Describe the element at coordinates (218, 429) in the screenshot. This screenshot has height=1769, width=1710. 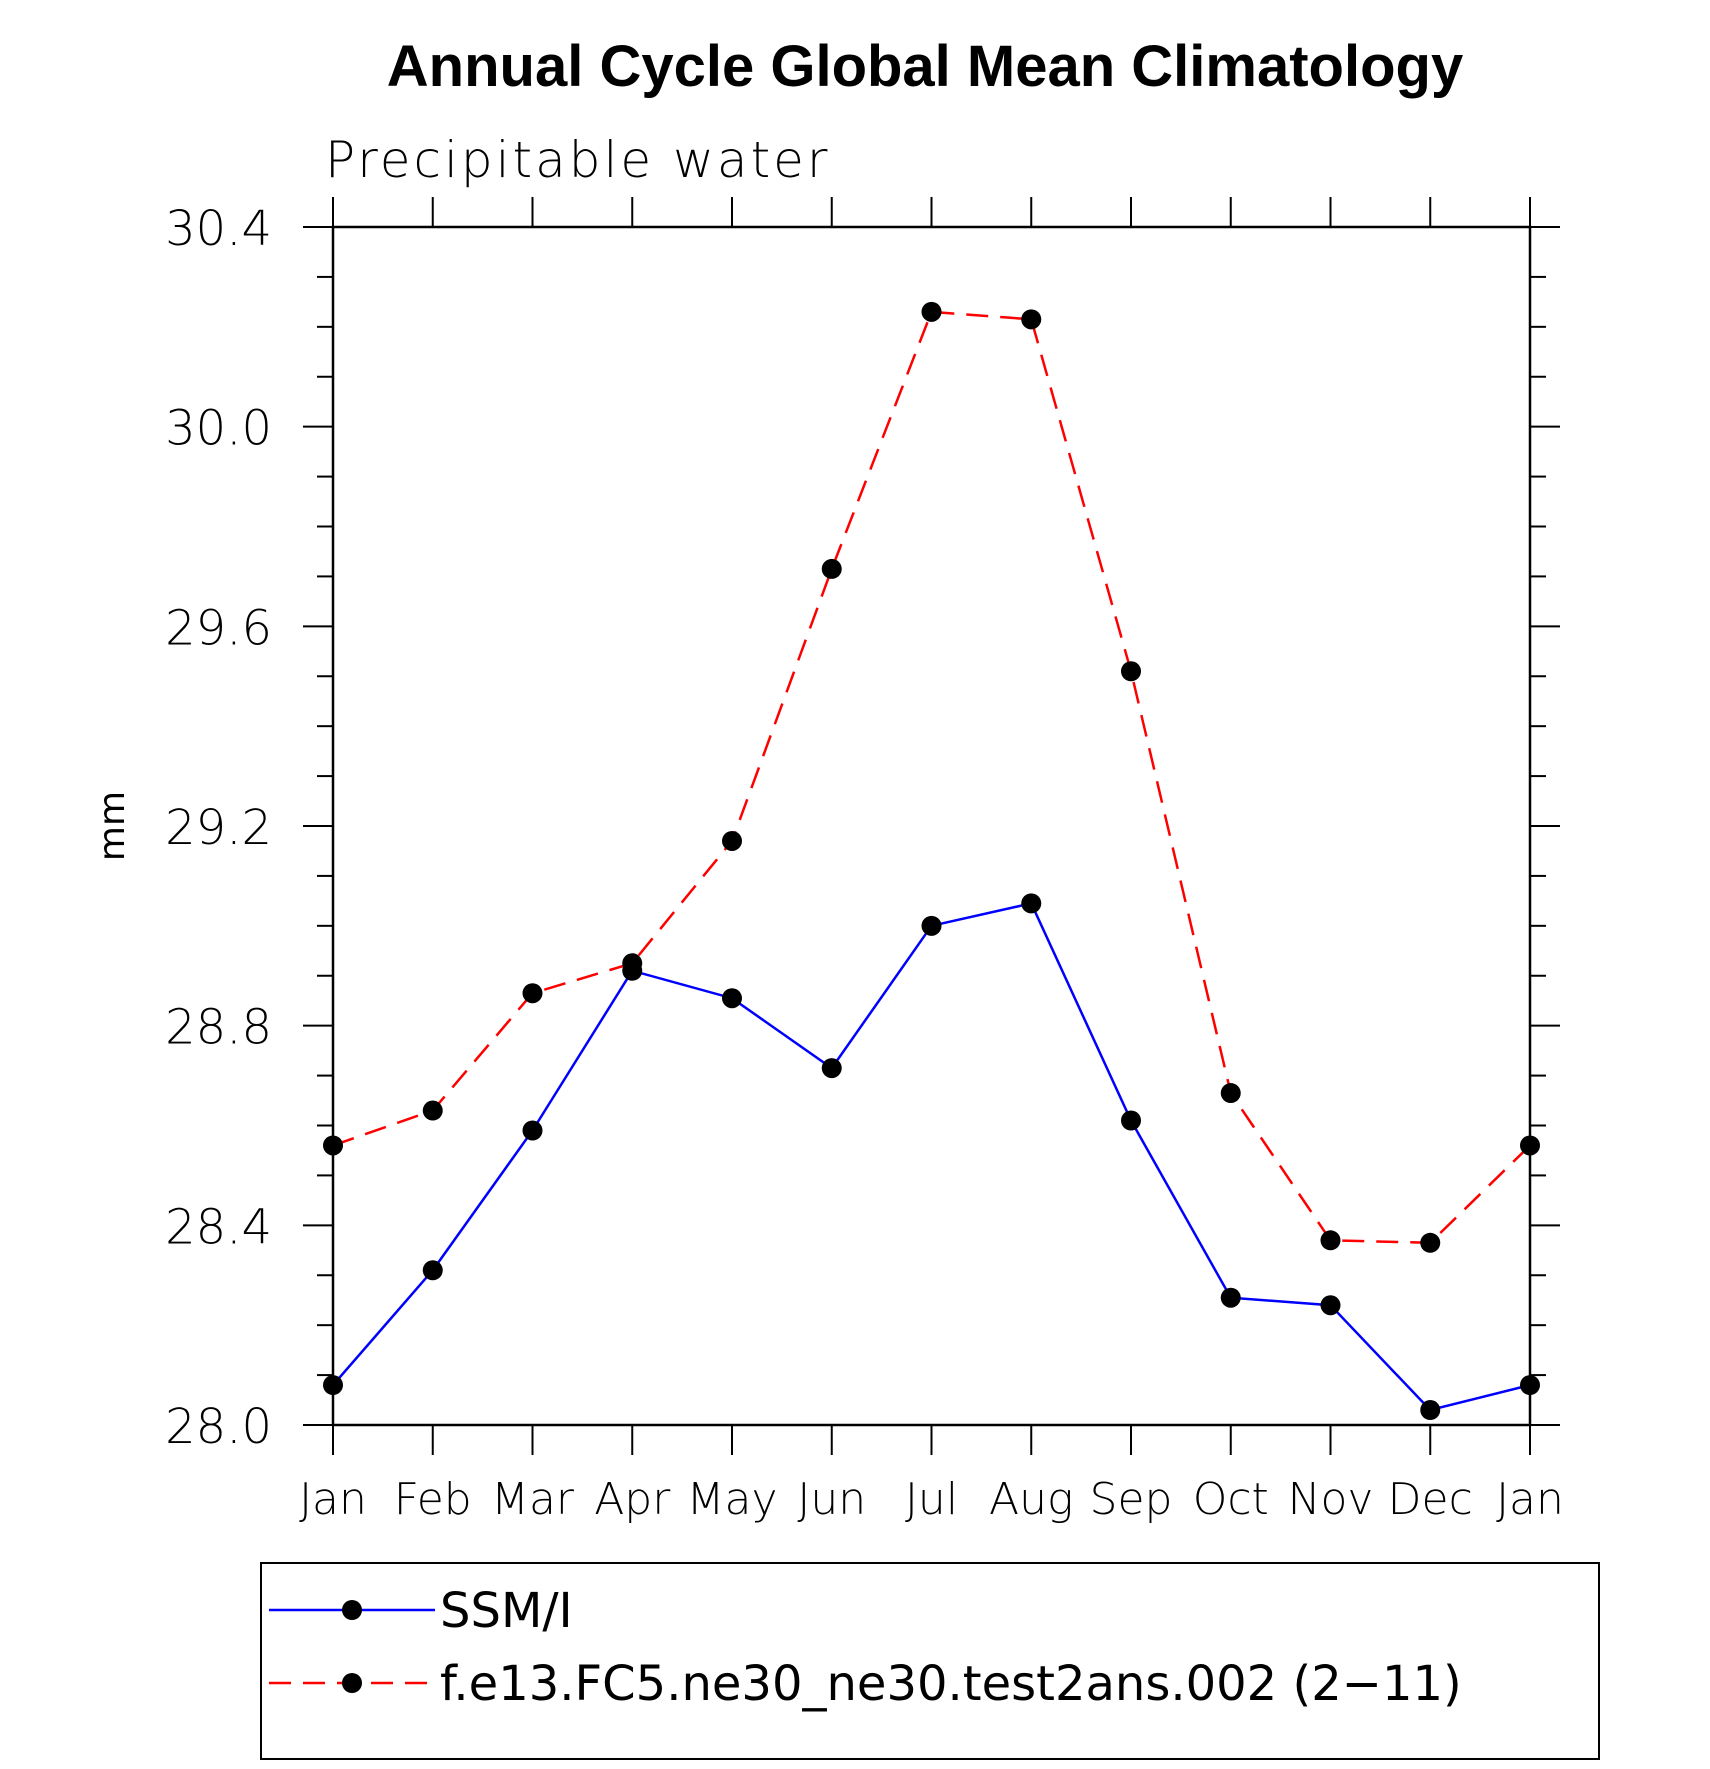
I see `y-tick-label: 30.0` at that location.